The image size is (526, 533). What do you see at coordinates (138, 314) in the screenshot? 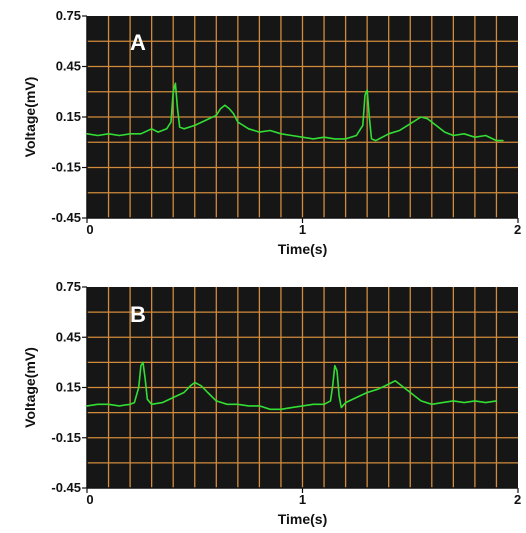
I see `panel-label: B` at bounding box center [138, 314].